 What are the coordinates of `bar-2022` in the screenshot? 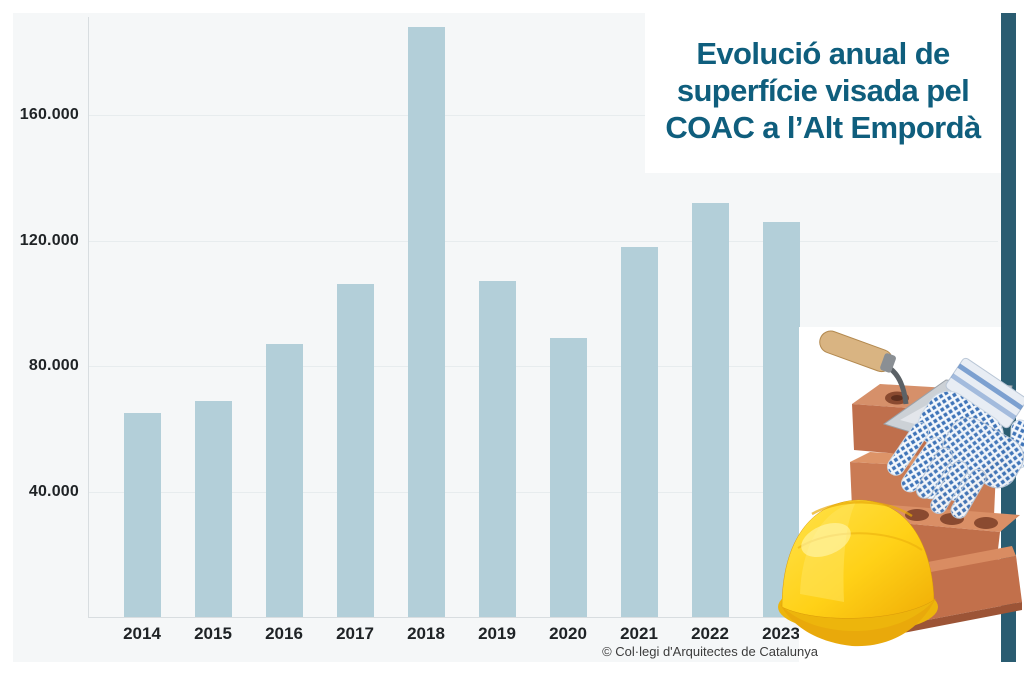 It's located at (710, 409).